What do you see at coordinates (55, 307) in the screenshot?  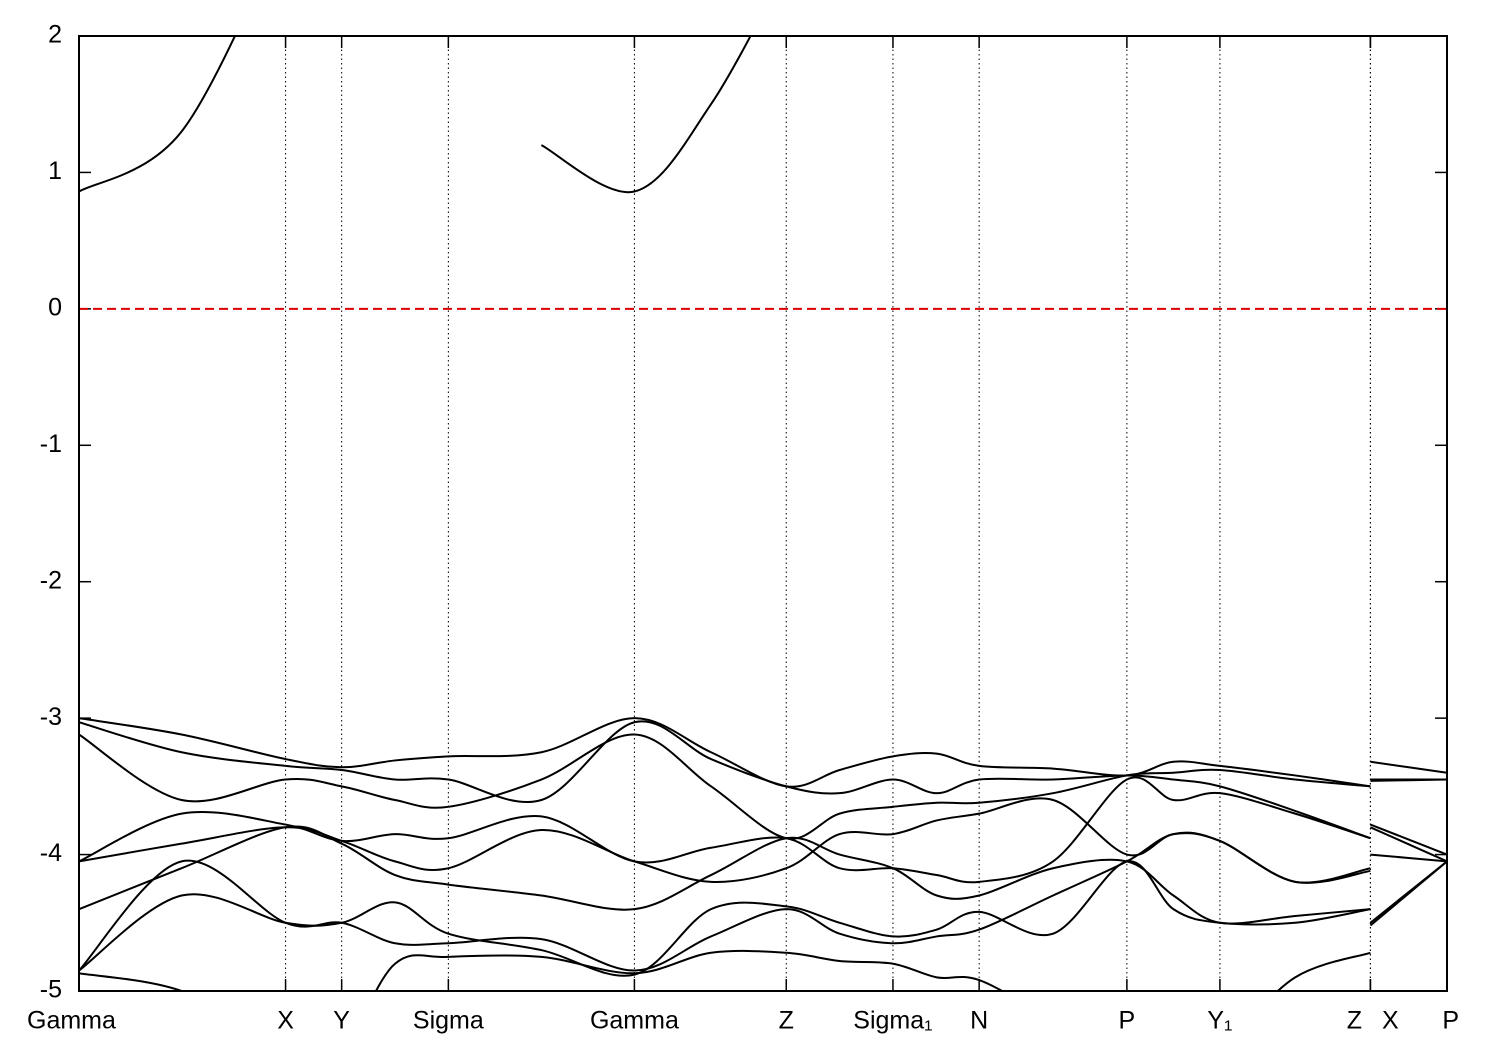 I see `y-tick-label: 0` at bounding box center [55, 307].